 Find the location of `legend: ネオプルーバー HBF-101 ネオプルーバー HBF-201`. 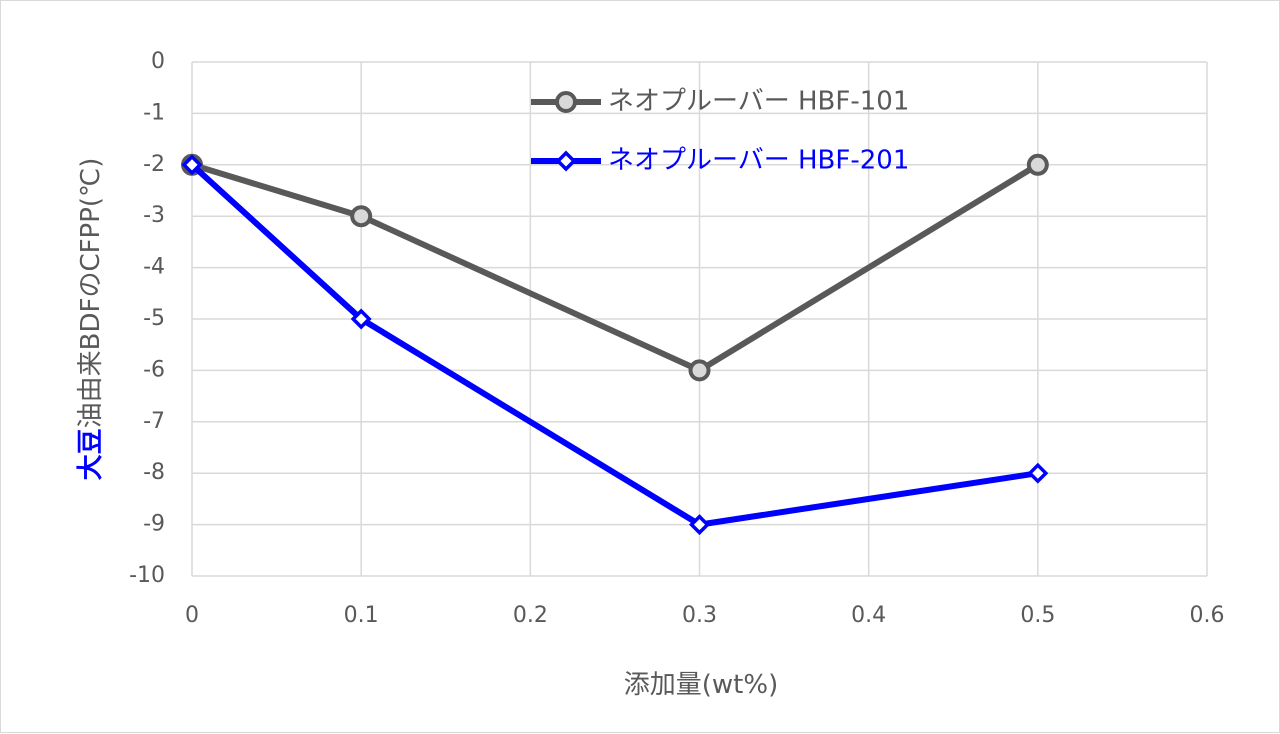

legend: ネオプルーバー HBF-101 ネオプルーバー HBF-201 is located at coordinates (720, 131).